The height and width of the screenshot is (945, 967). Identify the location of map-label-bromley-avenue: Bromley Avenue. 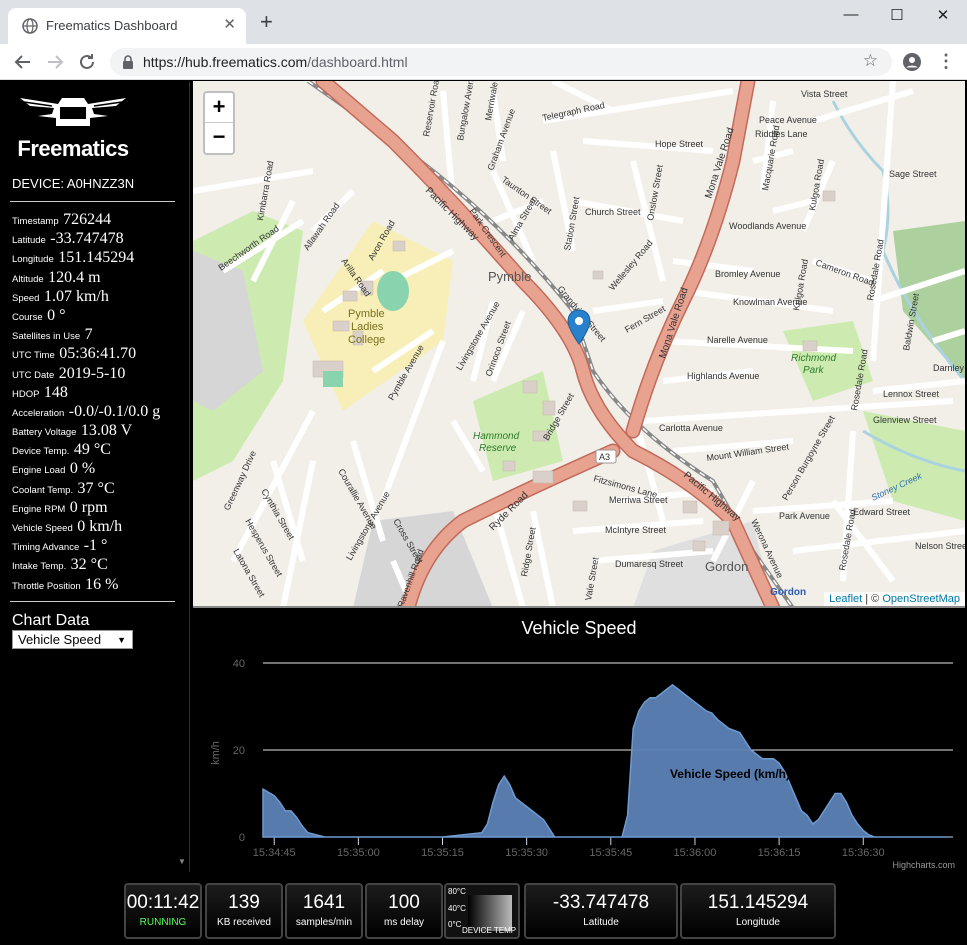
(747, 274).